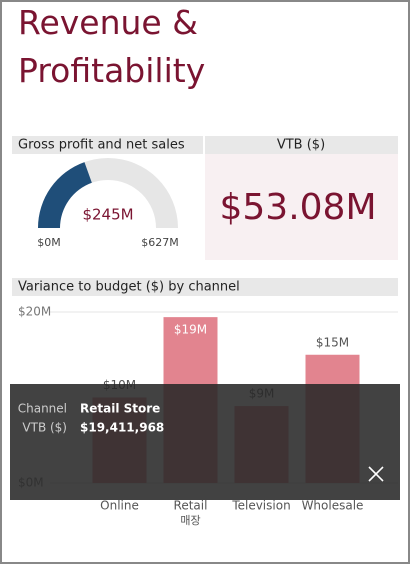 The height and width of the screenshot is (564, 410). What do you see at coordinates (34, 312) in the screenshot?
I see `y-tick-label: $20M` at bounding box center [34, 312].